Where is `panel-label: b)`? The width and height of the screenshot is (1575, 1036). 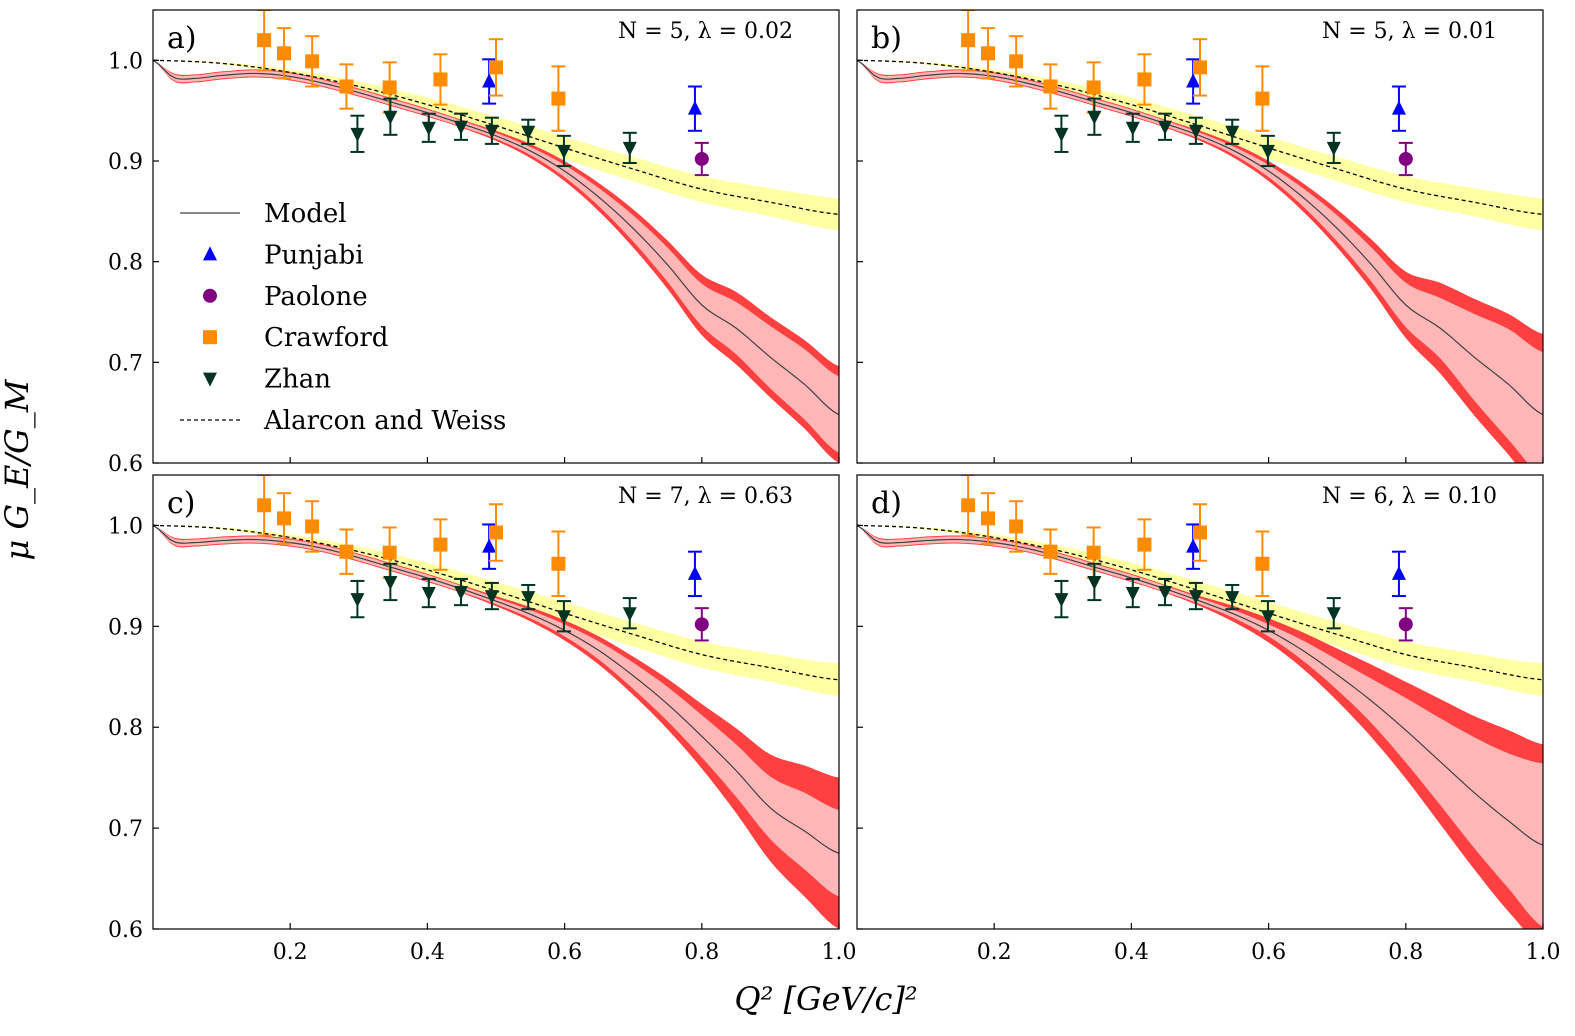
panel-label: b) is located at coordinates (886, 38).